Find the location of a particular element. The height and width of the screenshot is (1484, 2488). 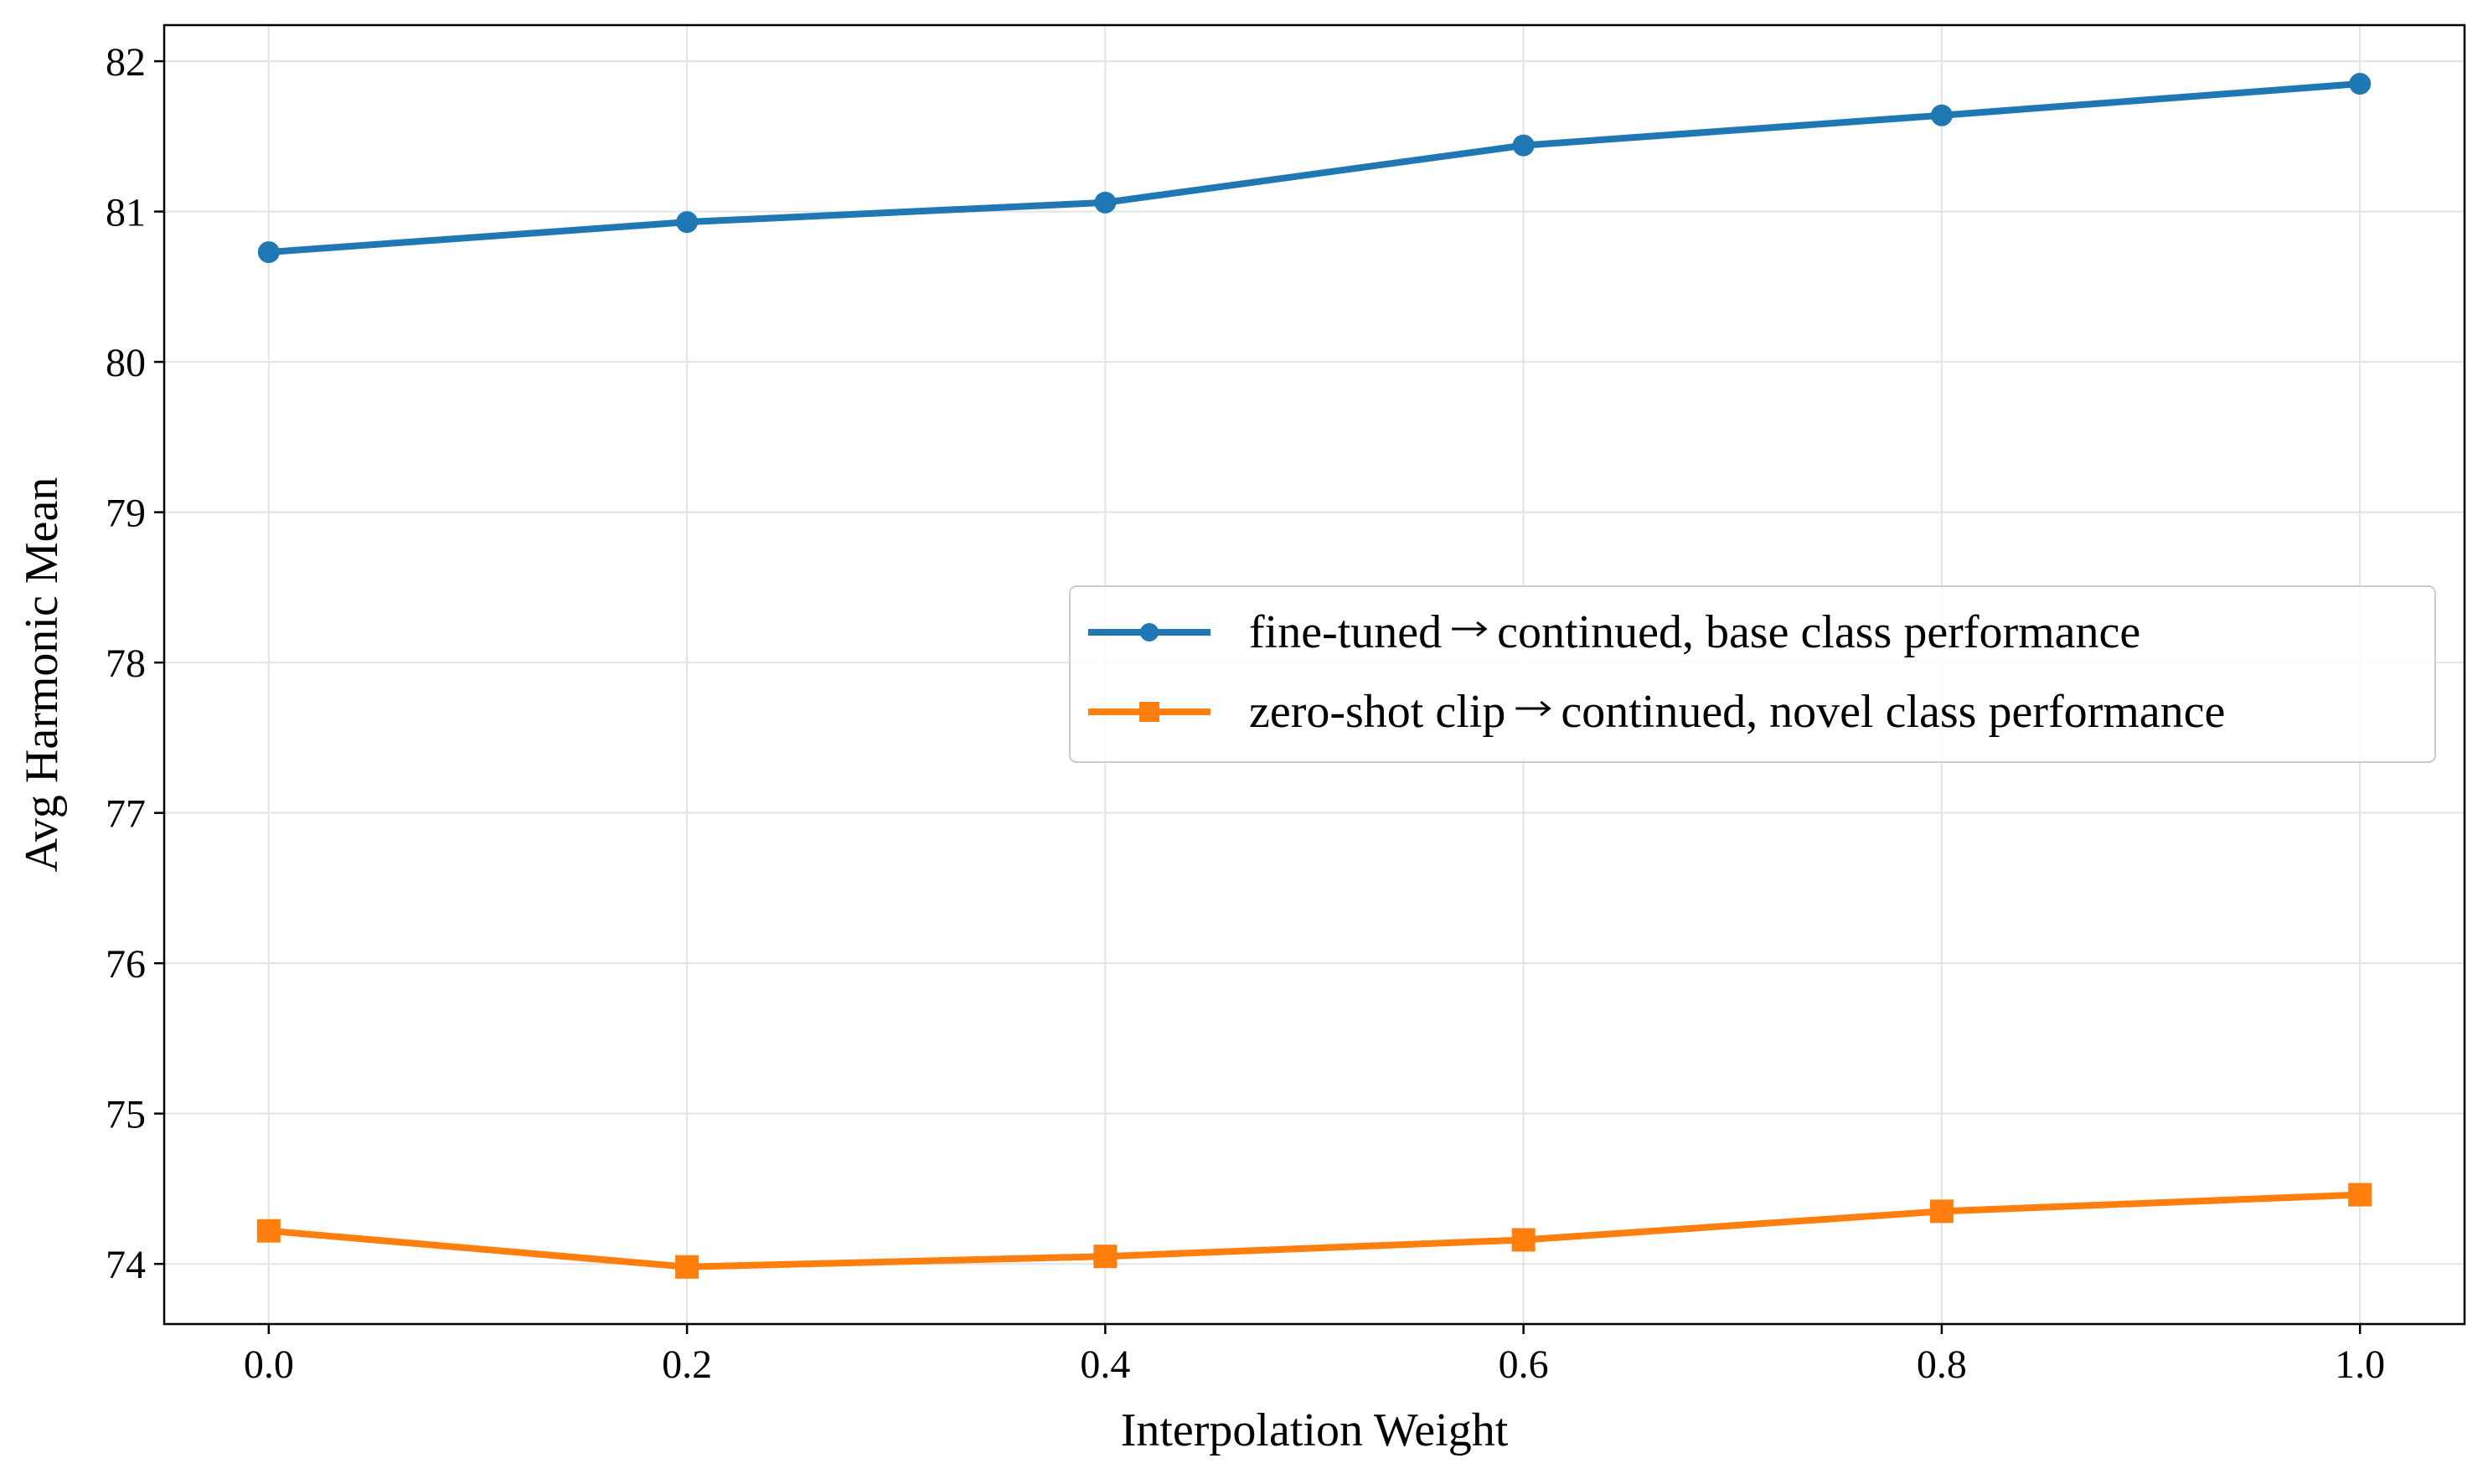

y-tick-label: 78 is located at coordinates (126, 664).